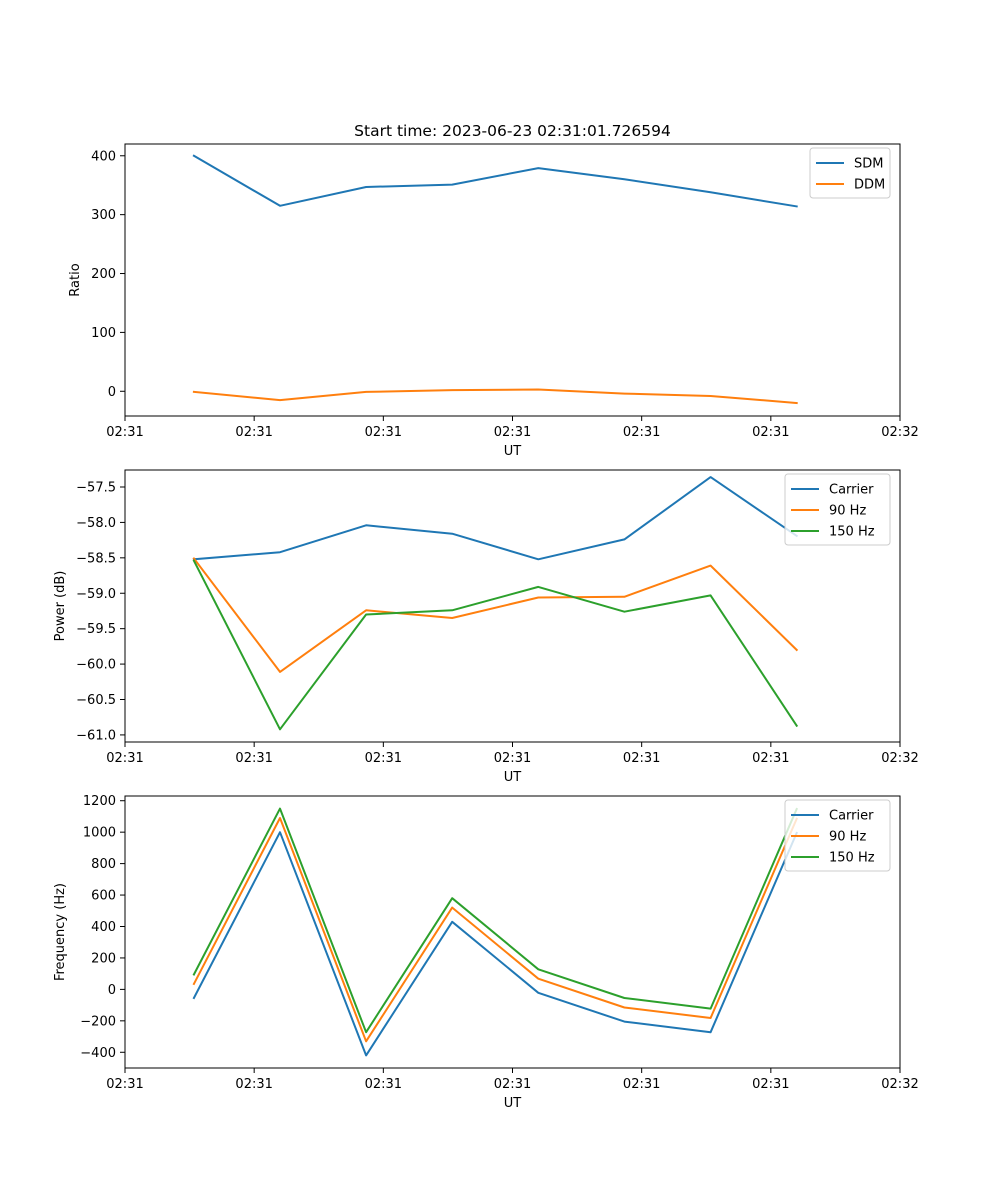  I want to click on y-tick-label-2-5: −59.0, so click(96, 594).